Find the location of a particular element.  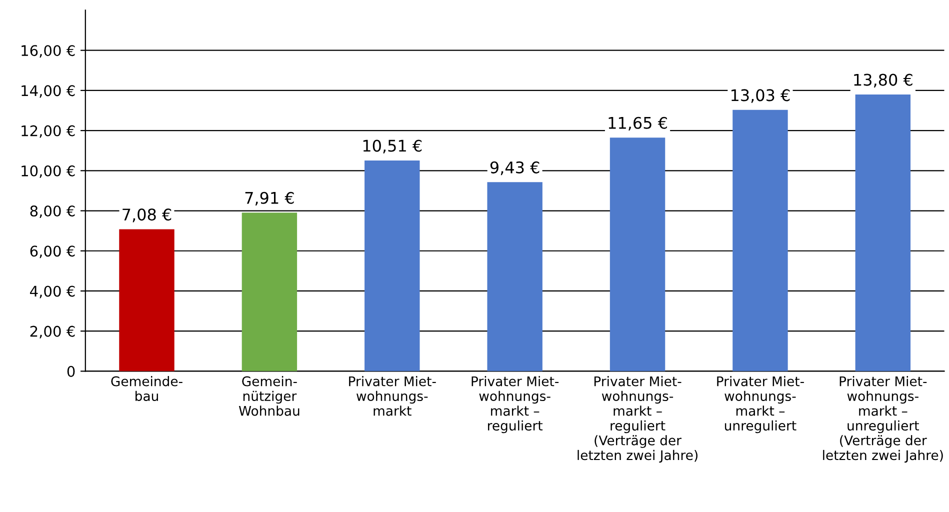

x-tick-label: Privater Miet- wohnungs- markt – reguliert (Verträge der letzten zwei Jahre) is located at coordinates (638, 419).